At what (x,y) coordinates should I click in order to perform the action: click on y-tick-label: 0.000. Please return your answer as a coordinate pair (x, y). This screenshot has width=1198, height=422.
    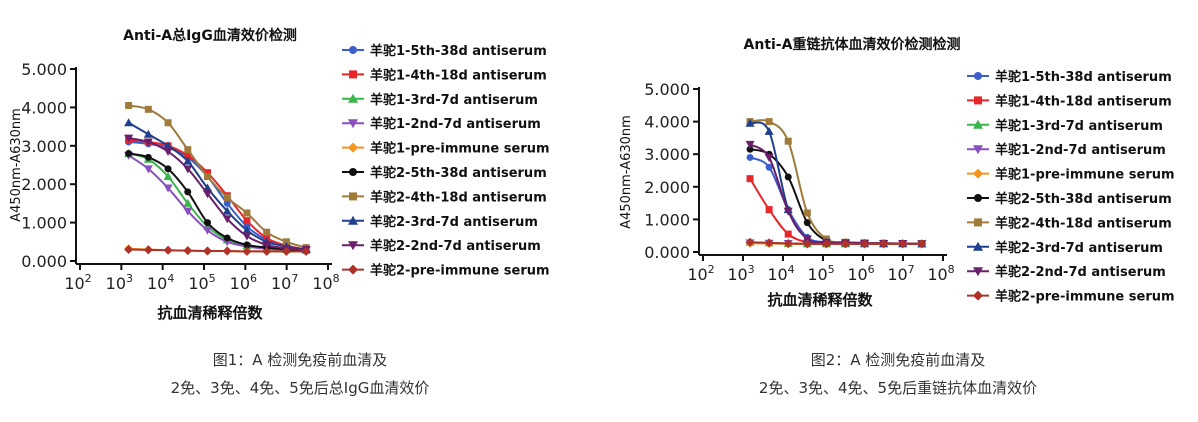
    Looking at the image, I should click on (44, 261).